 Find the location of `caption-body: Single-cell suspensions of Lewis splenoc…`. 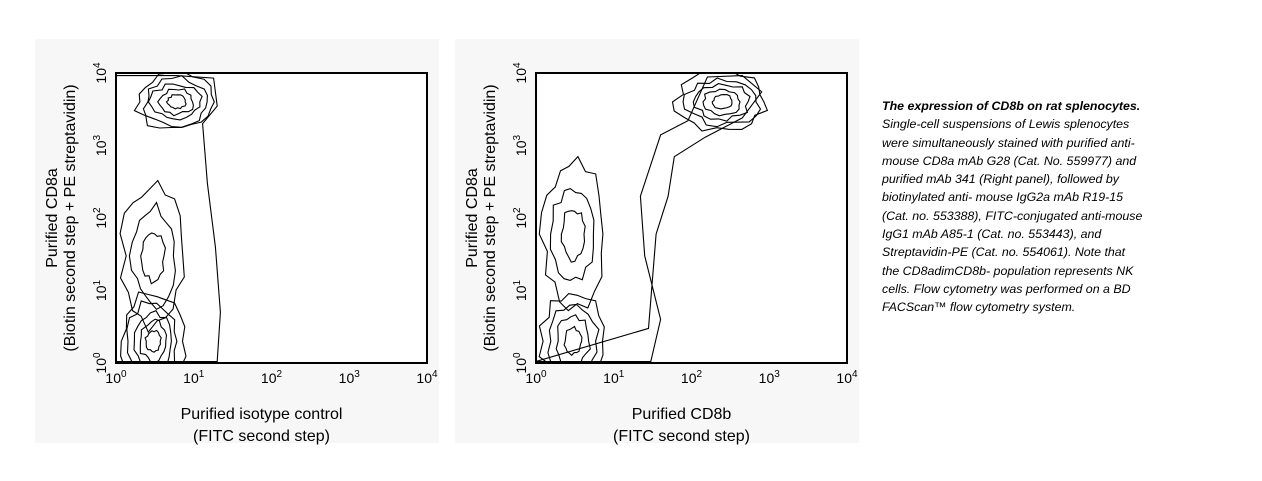

caption-body: Single-cell suspensions of Lewis splenoc… is located at coordinates (1012, 216).